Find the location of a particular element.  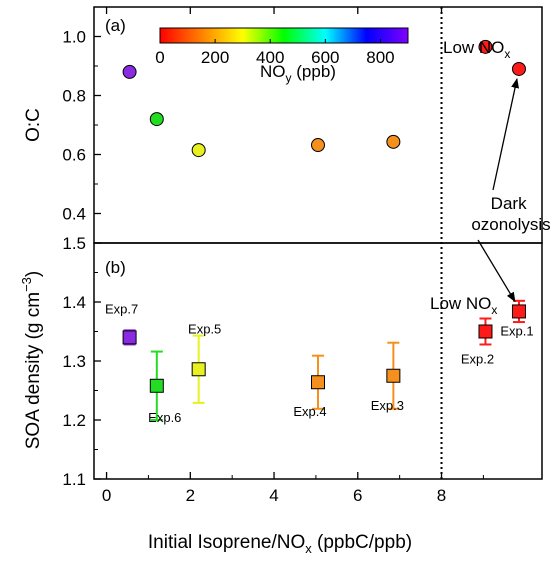

exp-label-6: Exp.2 is located at coordinates (477, 359).